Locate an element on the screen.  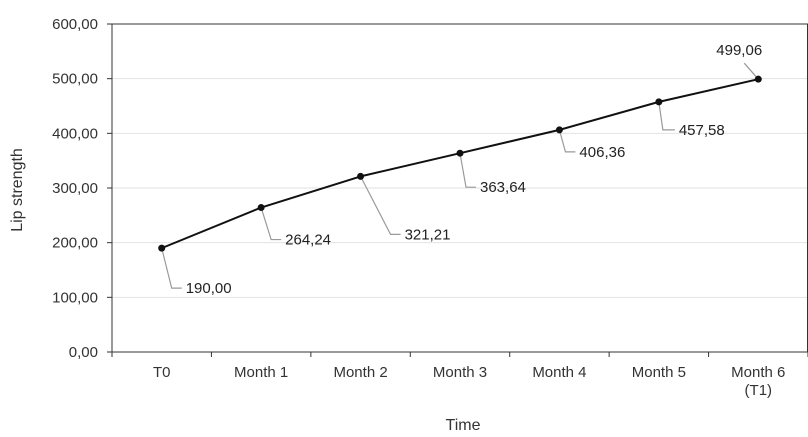
x-tick-label: Month 4 is located at coordinates (559, 372).